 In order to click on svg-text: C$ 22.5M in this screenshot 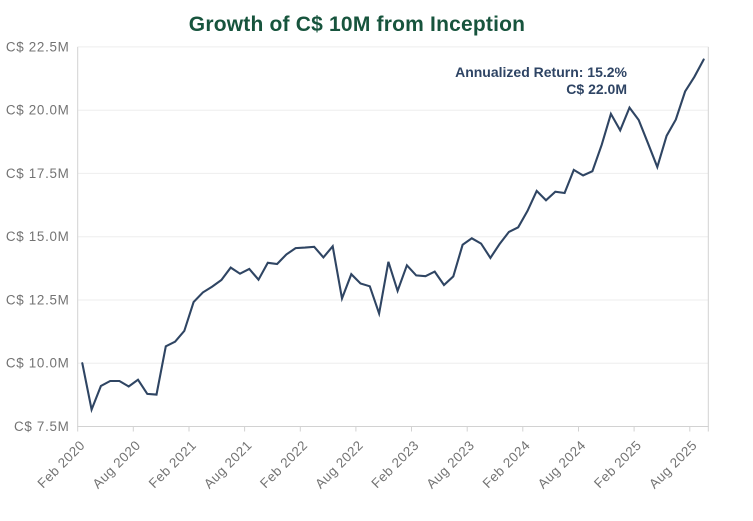, I will do `click(38, 46)`.